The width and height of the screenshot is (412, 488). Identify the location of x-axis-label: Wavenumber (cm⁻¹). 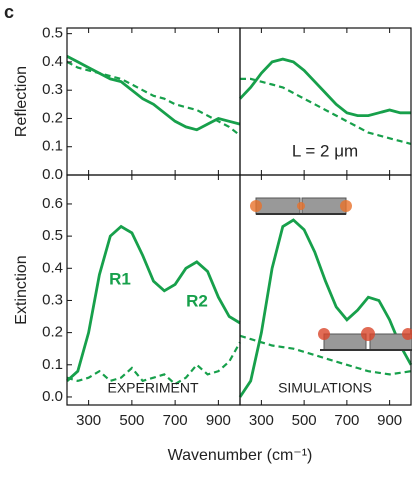
(240, 455).